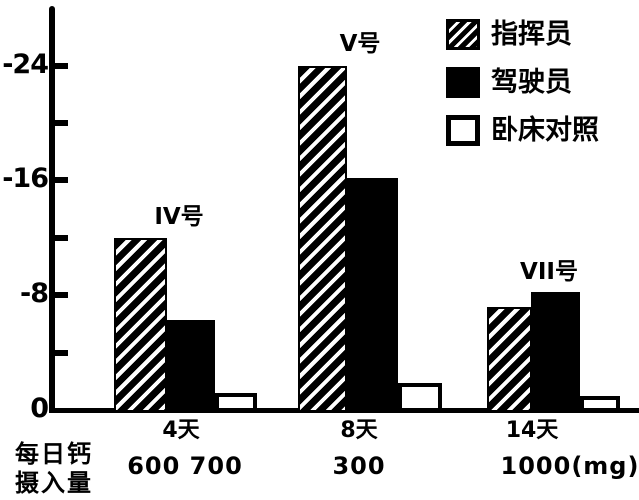 This screenshot has width=639, height=500. What do you see at coordinates (463, 130) in the screenshot?
I see `open-swatch-icon` at bounding box center [463, 130].